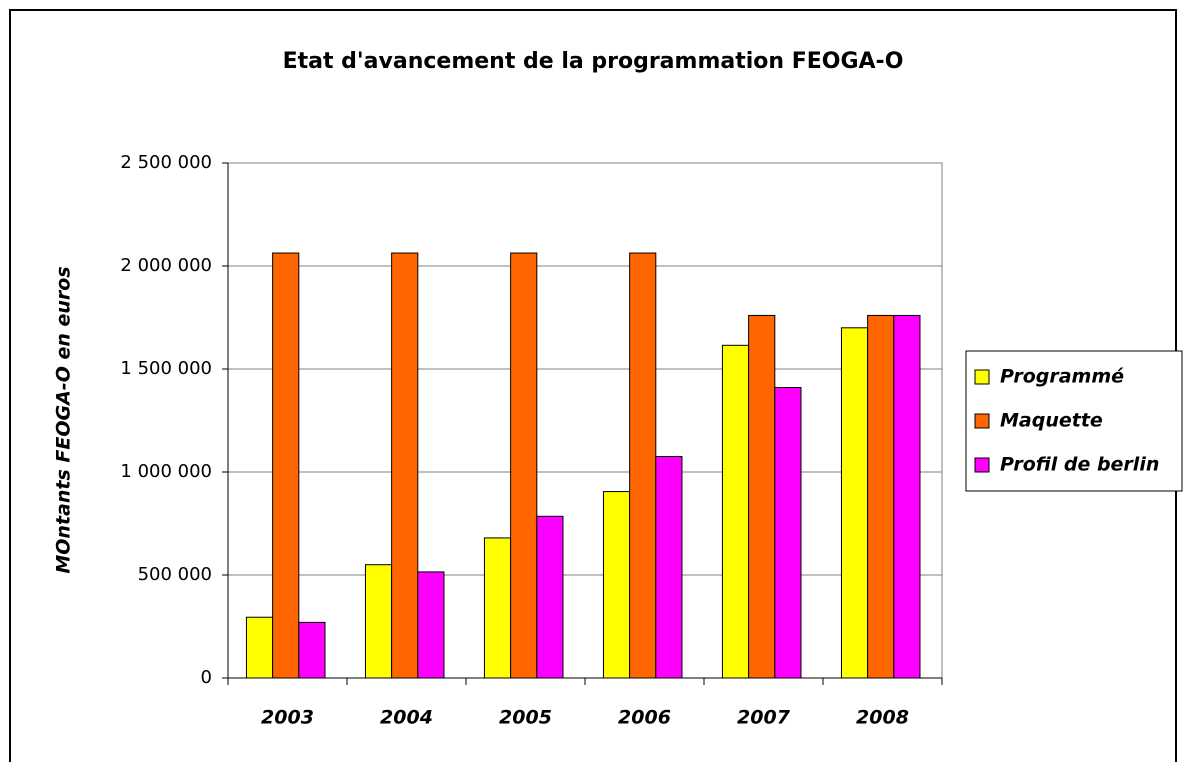  Describe the element at coordinates (64, 419) in the screenshot. I see `y-axis-title: MOntants FEOGA-O en euros` at that location.